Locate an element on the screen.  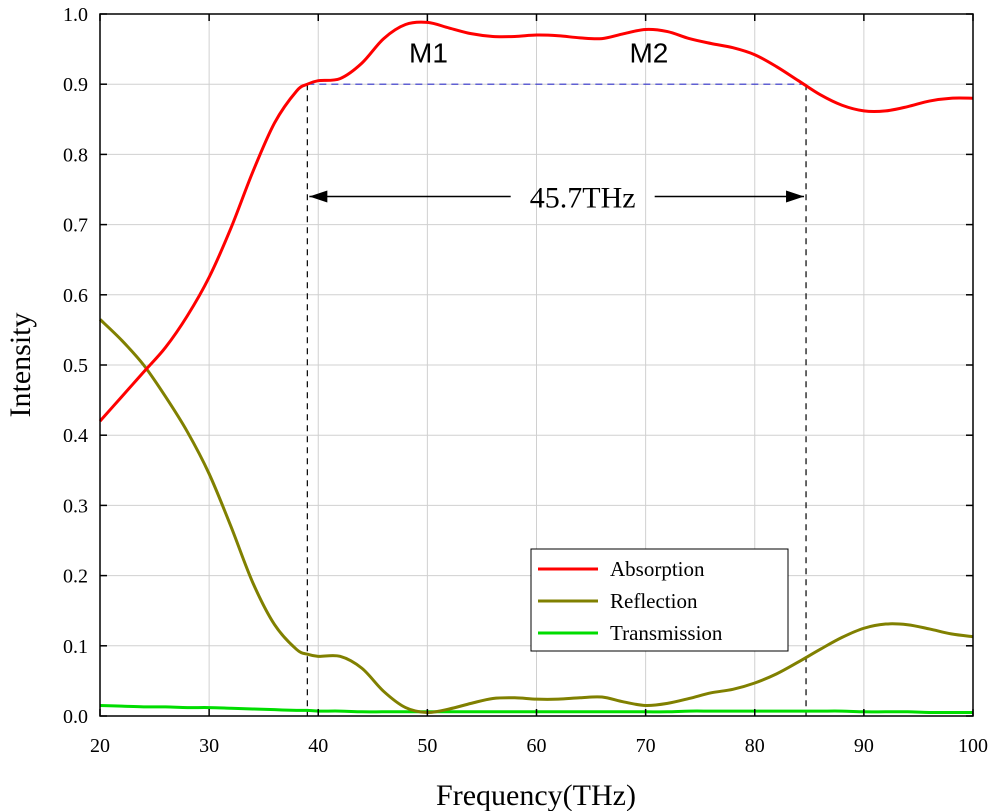
bandwidth-annotation: 45.7THz is located at coordinates (557, 198).